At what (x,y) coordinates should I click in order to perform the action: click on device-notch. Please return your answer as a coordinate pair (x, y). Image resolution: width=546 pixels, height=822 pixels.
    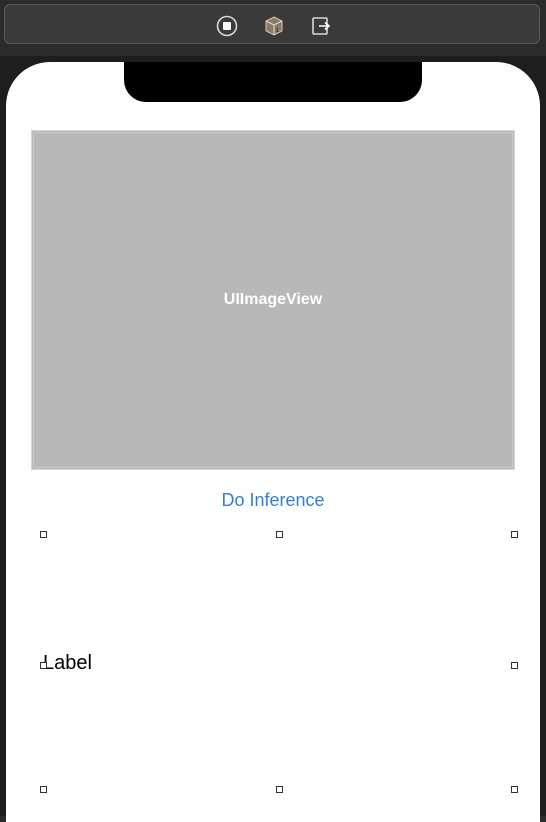
    Looking at the image, I should click on (273, 82).